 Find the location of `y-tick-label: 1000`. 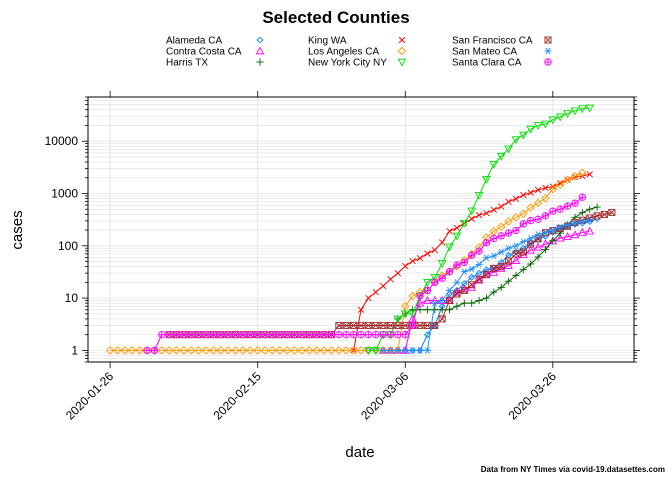

y-tick-label: 1000 is located at coordinates (64, 193).